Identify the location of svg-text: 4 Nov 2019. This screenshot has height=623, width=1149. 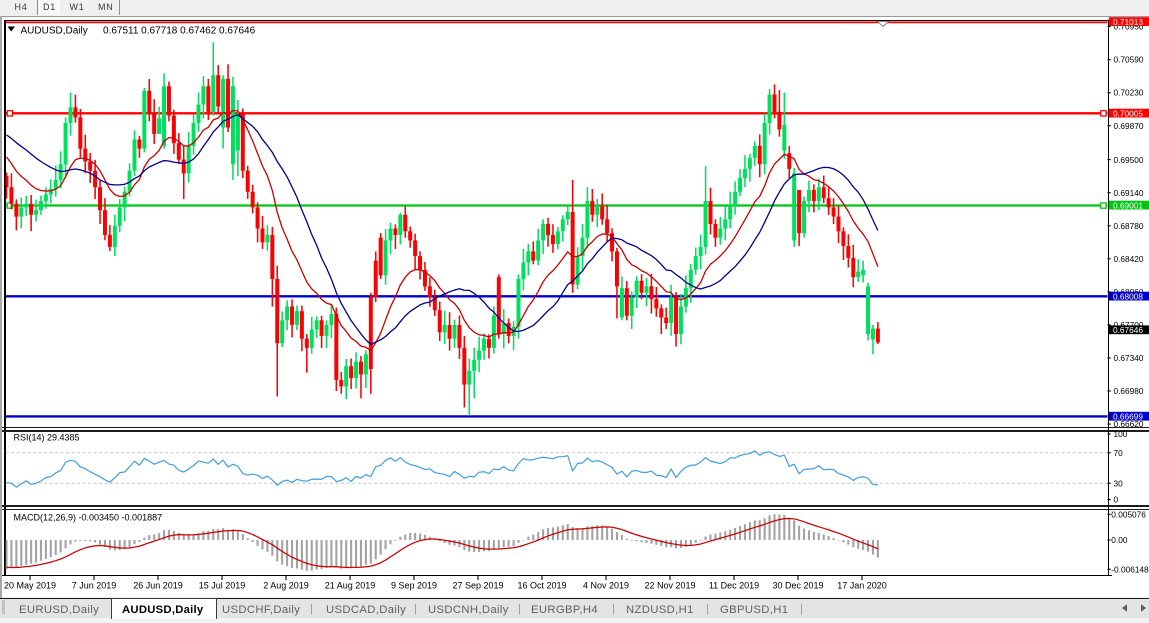
(606, 586).